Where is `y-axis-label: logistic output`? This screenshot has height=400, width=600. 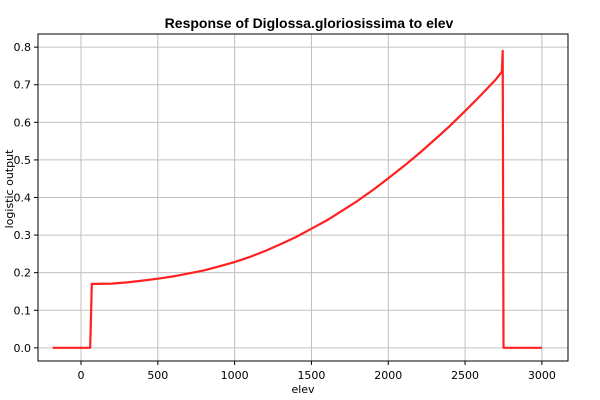 y-axis-label: logistic output is located at coordinates (9, 188).